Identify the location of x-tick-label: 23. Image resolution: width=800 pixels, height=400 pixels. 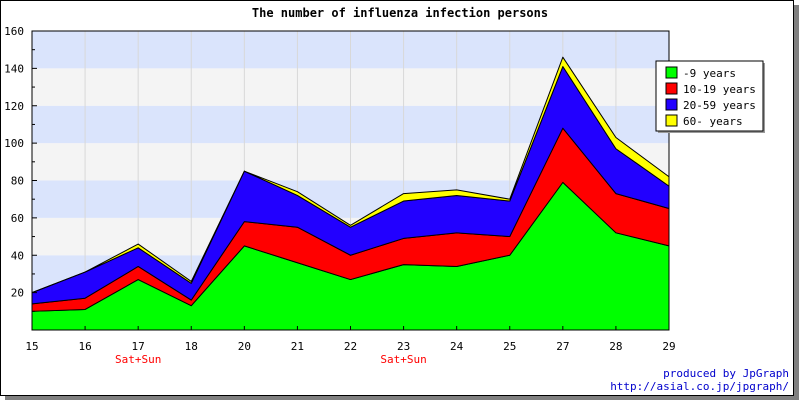
(403, 346).